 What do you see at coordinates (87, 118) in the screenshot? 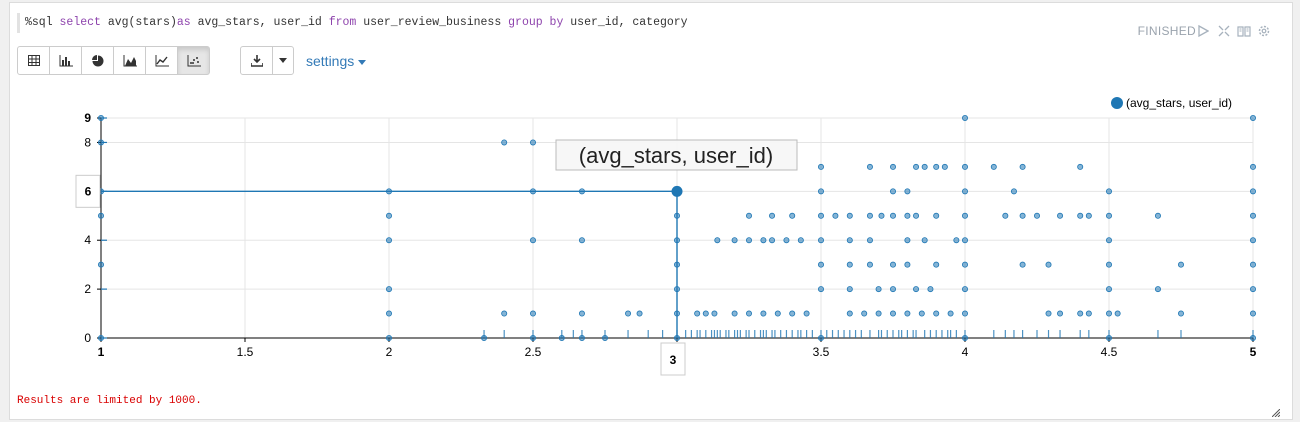
I see `y-tick-label: 9` at bounding box center [87, 118].